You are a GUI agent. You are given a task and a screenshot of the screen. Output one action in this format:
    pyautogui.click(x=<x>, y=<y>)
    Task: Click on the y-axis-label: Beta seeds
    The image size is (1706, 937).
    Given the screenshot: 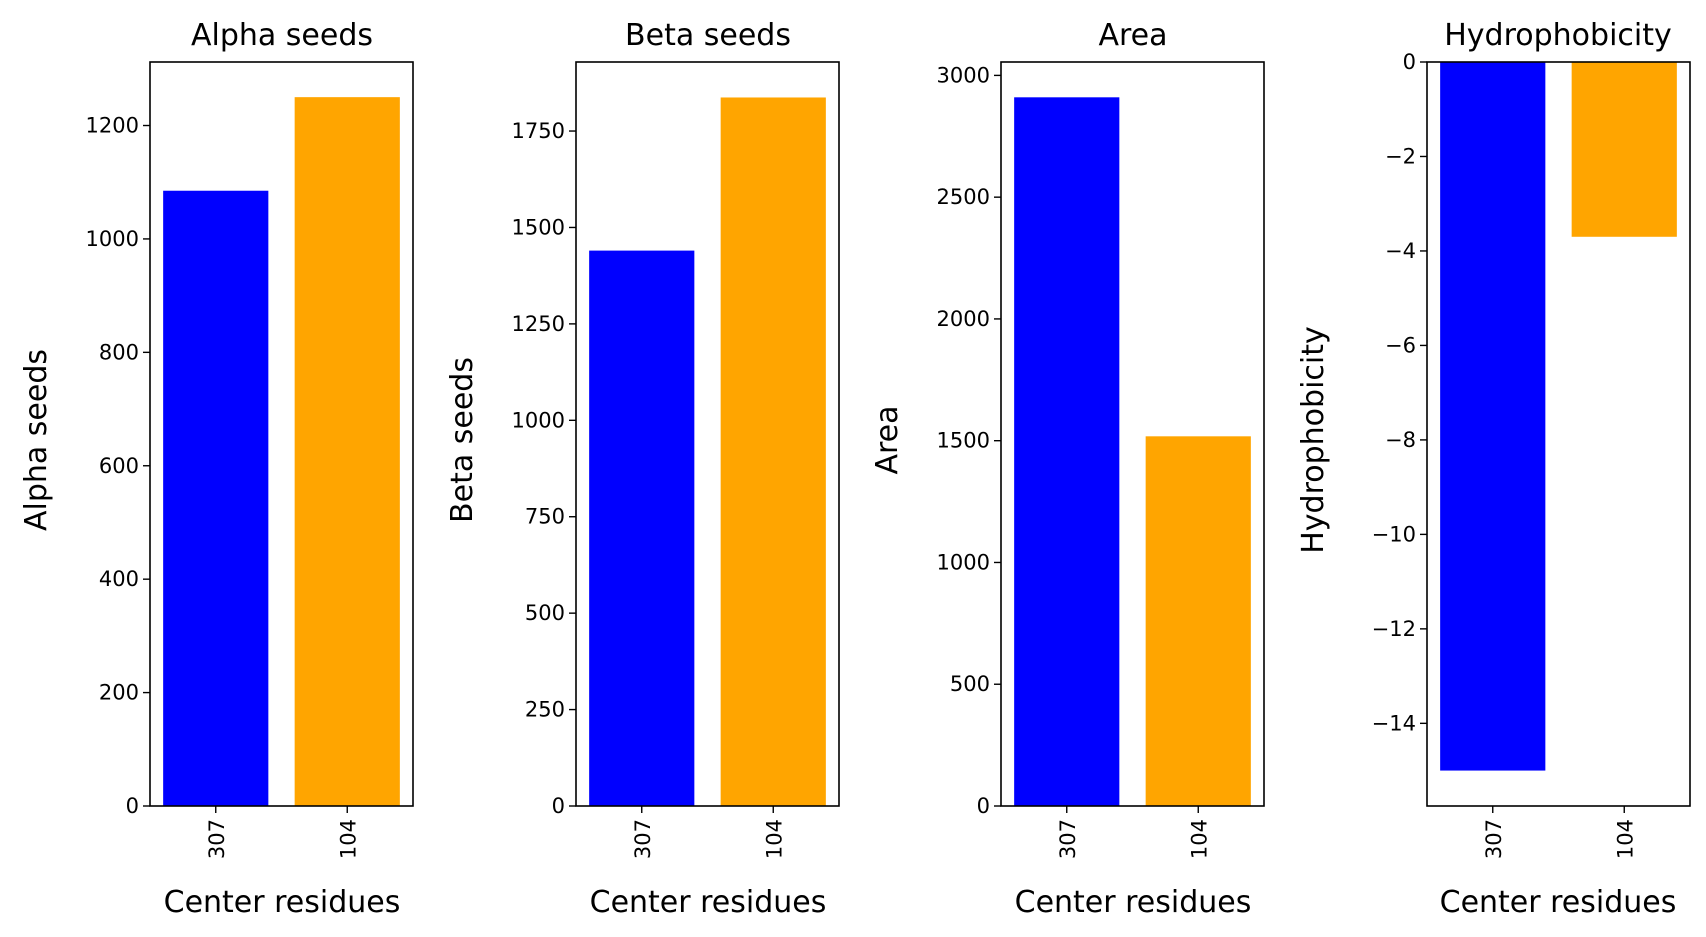 What is the action you would take?
    pyautogui.click(x=462, y=440)
    